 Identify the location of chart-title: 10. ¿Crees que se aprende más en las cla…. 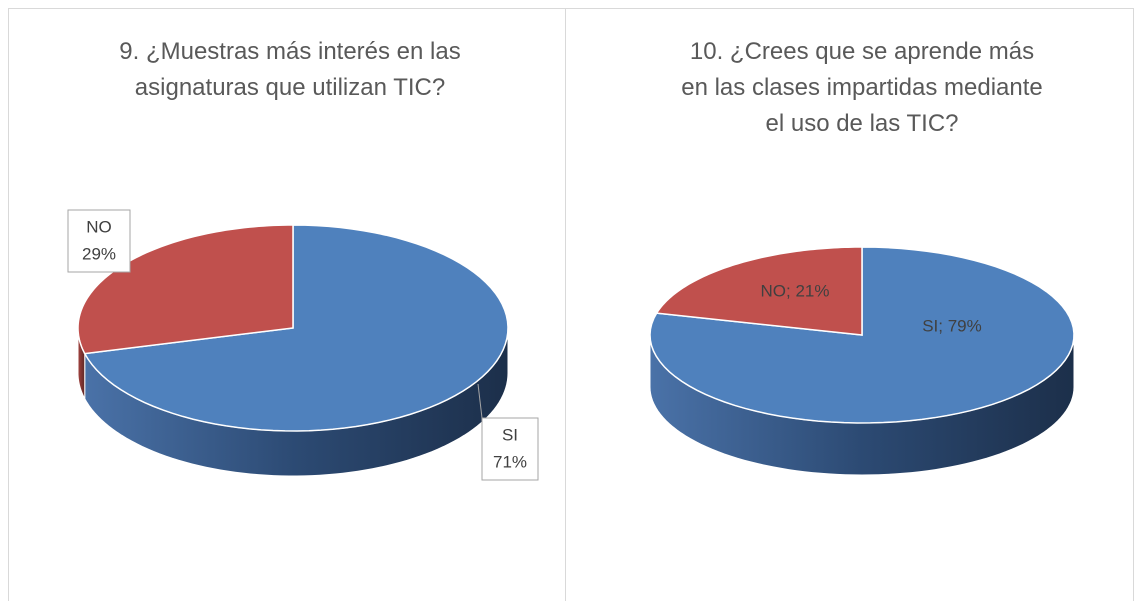
(862, 87).